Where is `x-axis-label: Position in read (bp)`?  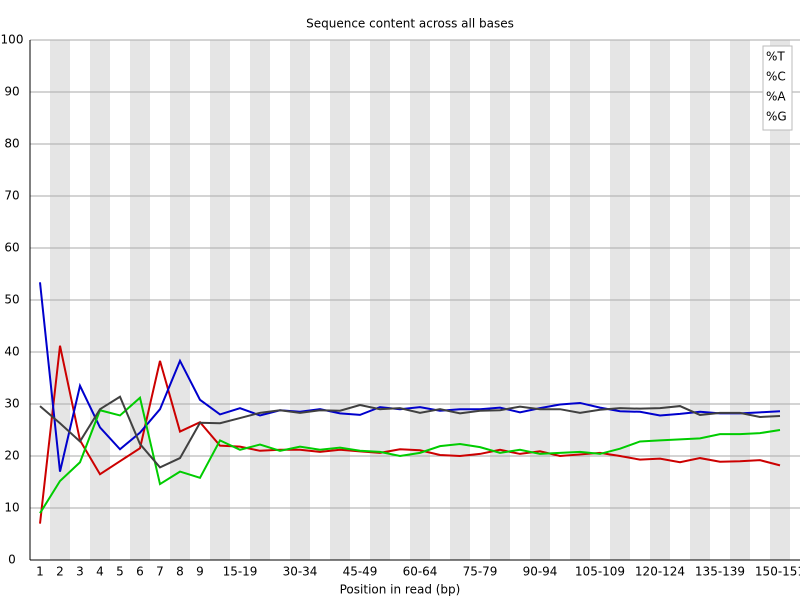 x-axis-label: Position in read (bp) is located at coordinates (400, 590).